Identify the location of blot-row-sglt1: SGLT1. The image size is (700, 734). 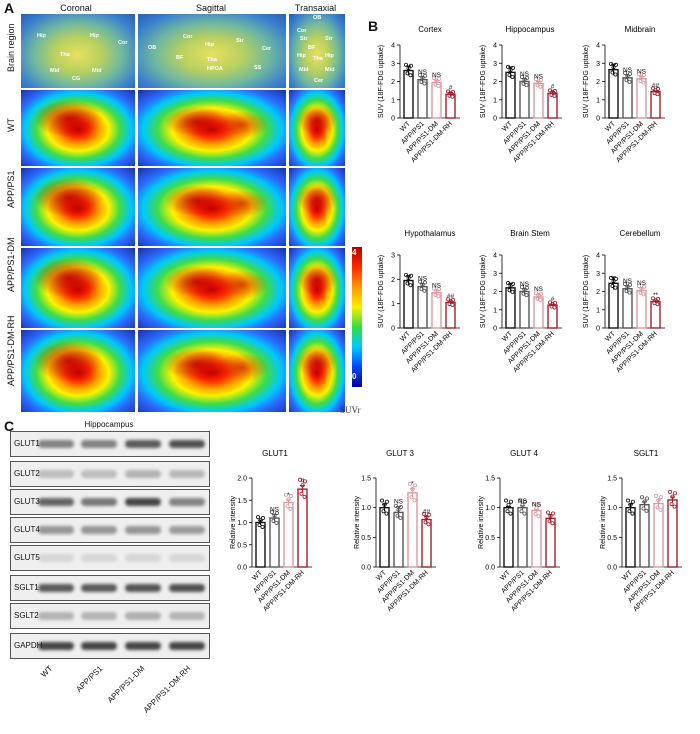
(110, 588).